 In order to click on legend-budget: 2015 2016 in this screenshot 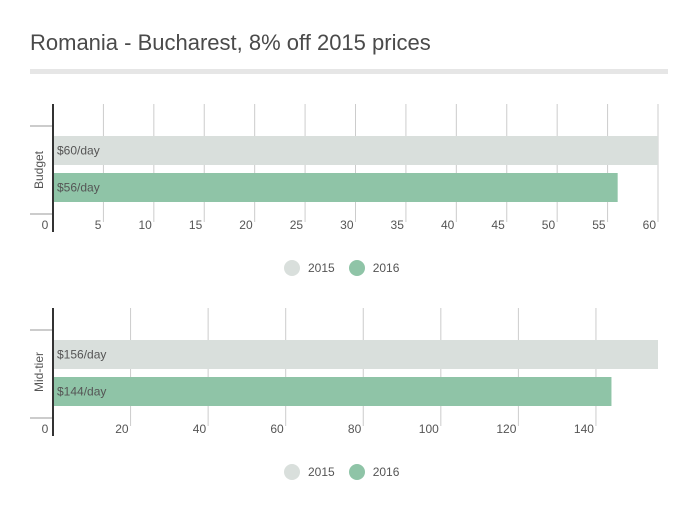, I will do `click(341, 268)`.